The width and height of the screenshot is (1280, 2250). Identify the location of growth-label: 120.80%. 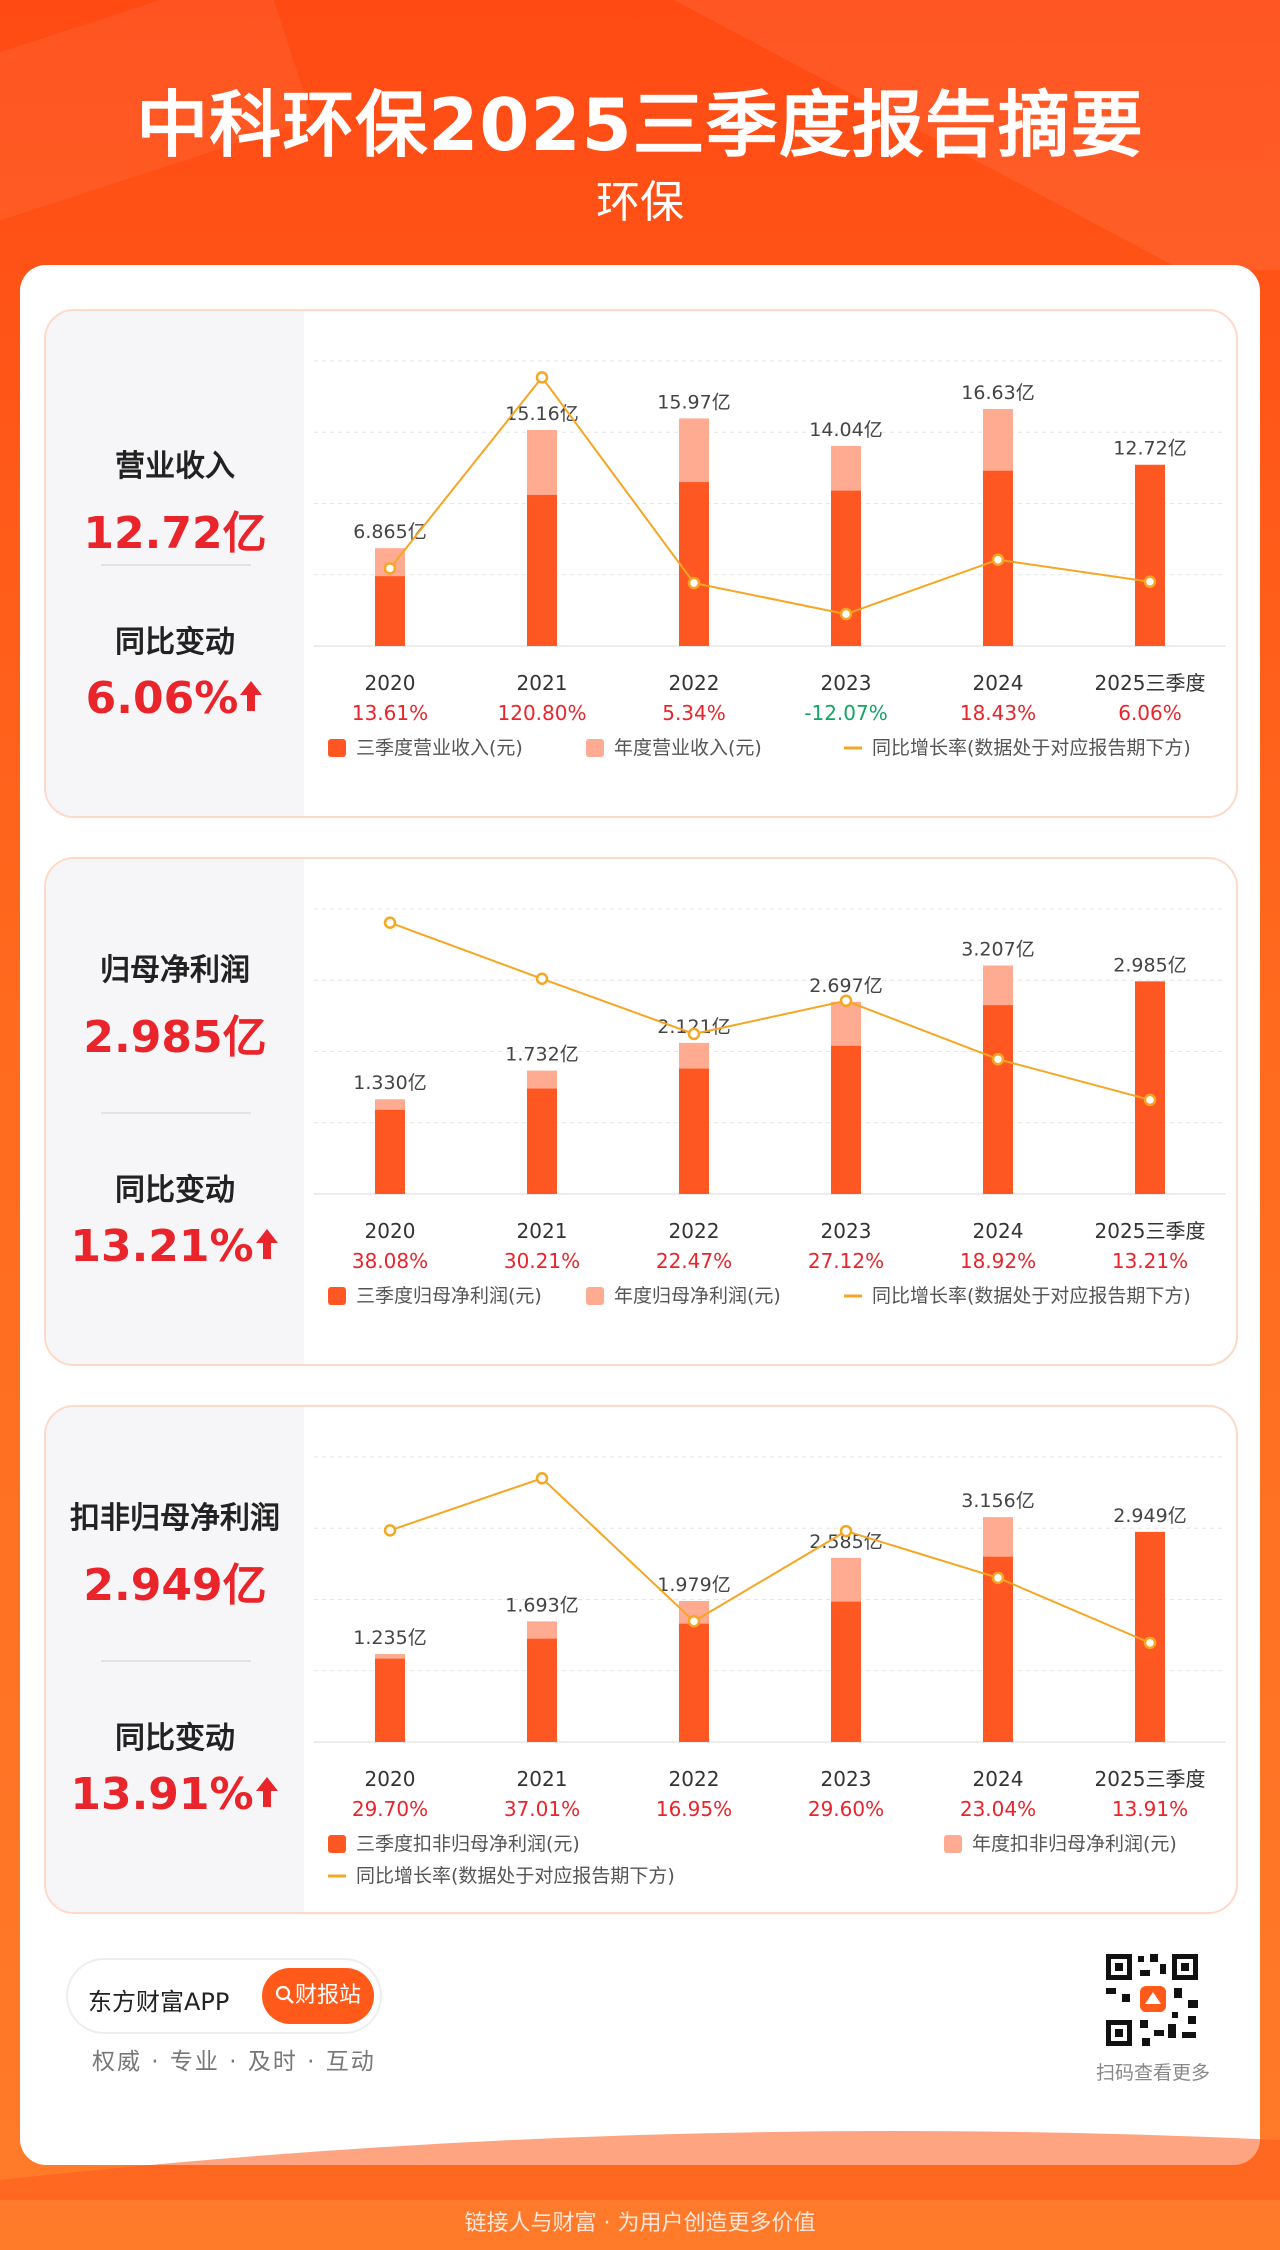
(542, 713).